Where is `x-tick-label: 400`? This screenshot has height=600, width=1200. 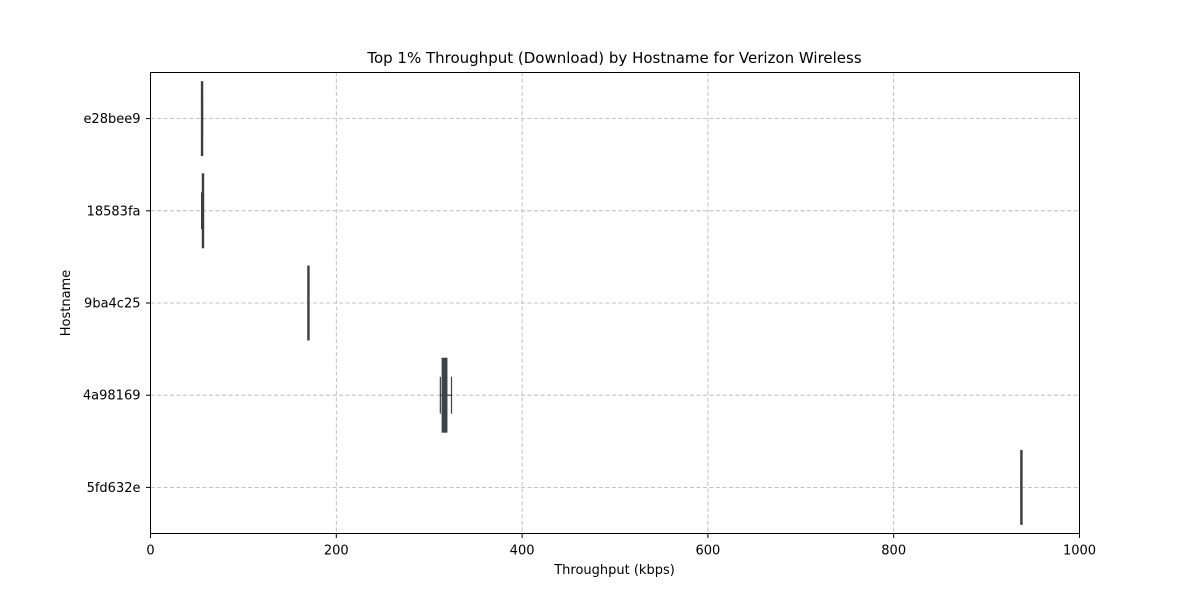 x-tick-label: 400 is located at coordinates (522, 551).